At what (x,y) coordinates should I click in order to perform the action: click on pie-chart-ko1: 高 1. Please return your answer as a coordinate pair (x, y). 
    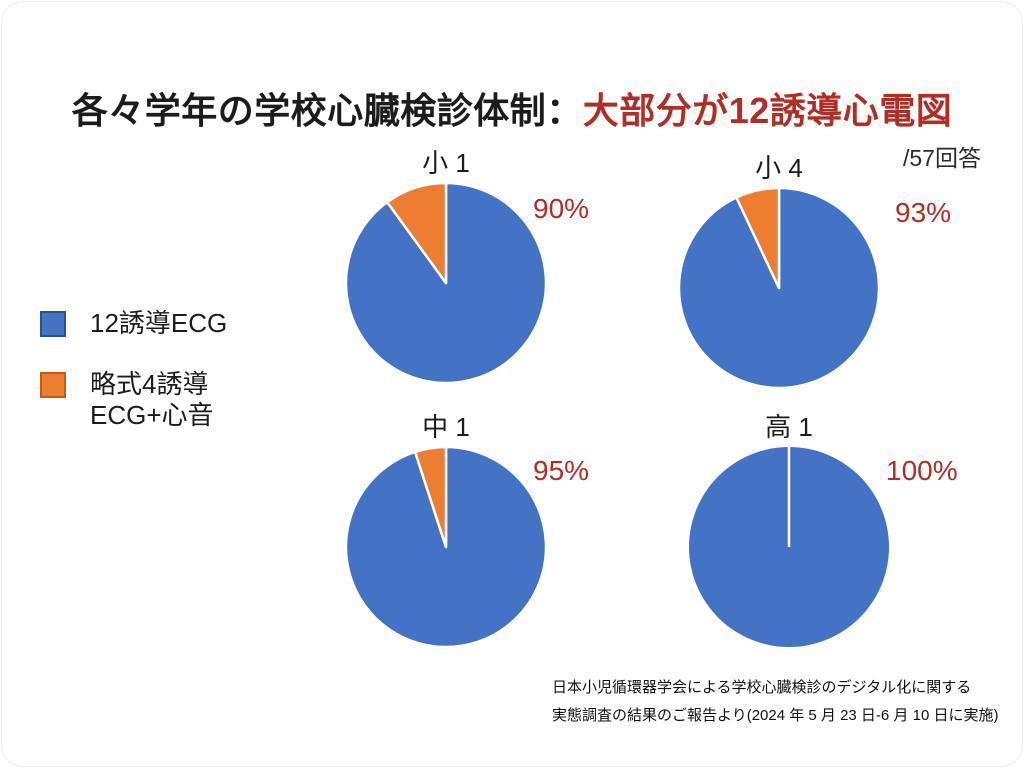
    Looking at the image, I should click on (789, 531).